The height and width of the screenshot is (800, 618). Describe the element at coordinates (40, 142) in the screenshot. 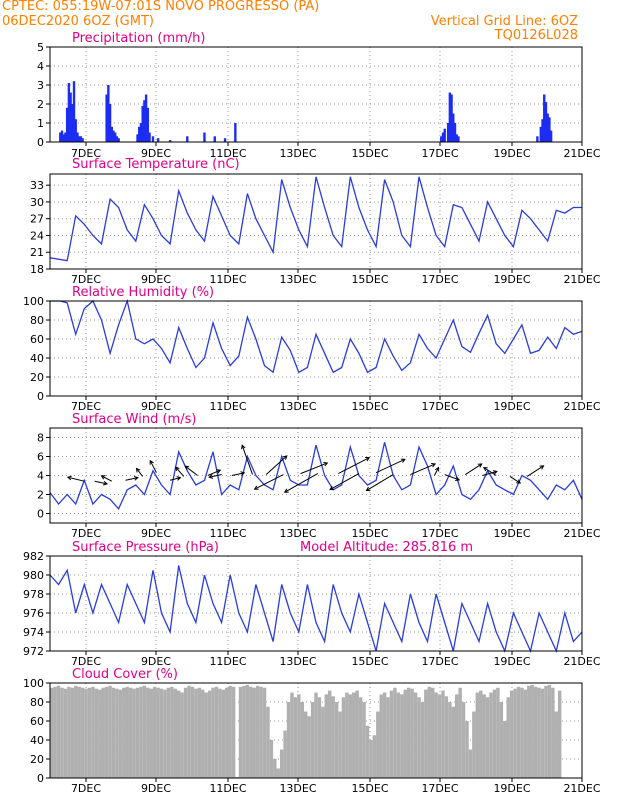

I see `y-tick-label: 0` at that location.